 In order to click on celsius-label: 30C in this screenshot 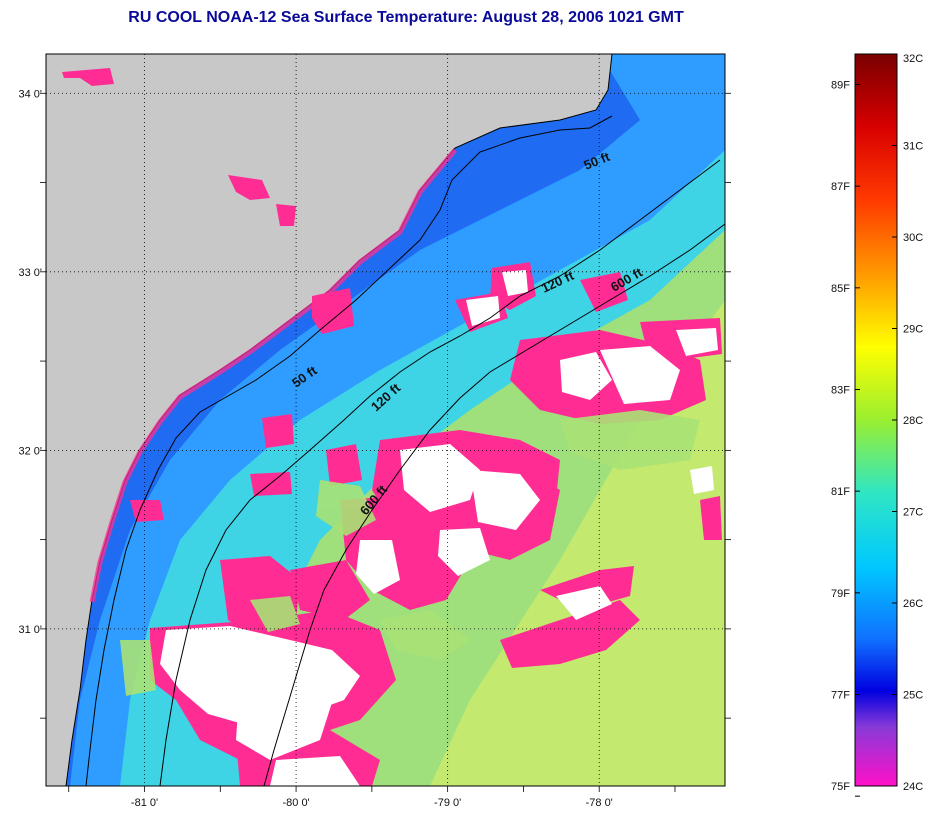, I will do `click(913, 238)`.